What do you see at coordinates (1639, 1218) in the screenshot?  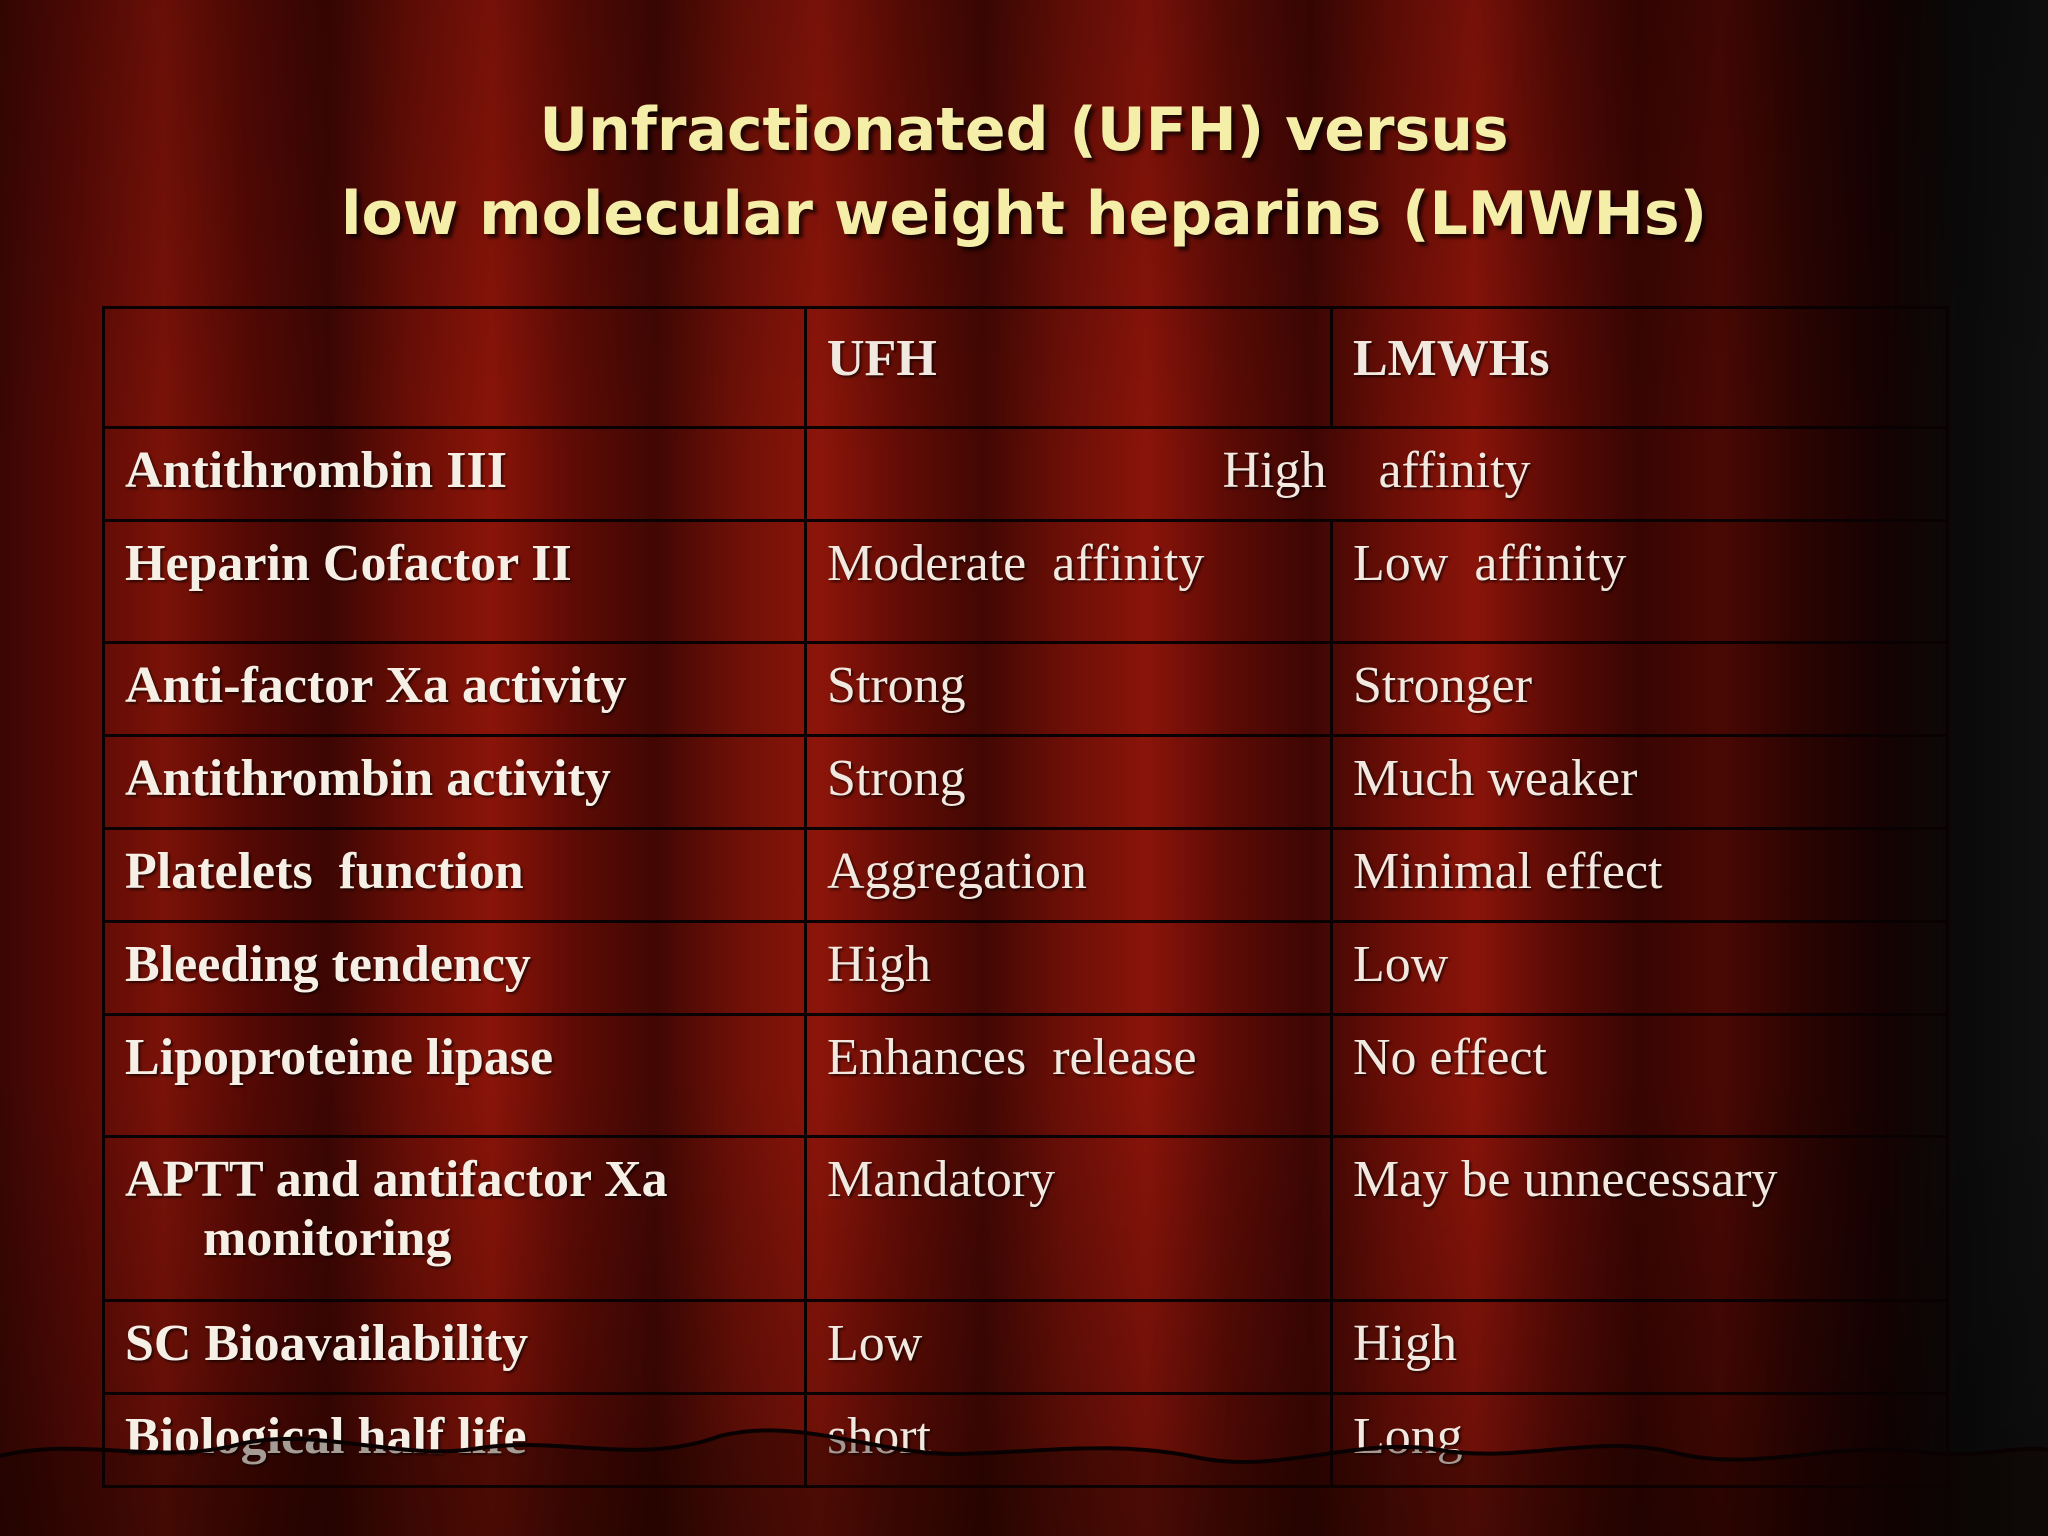 I see `lmwh-cell: May be unnecessary` at bounding box center [1639, 1218].